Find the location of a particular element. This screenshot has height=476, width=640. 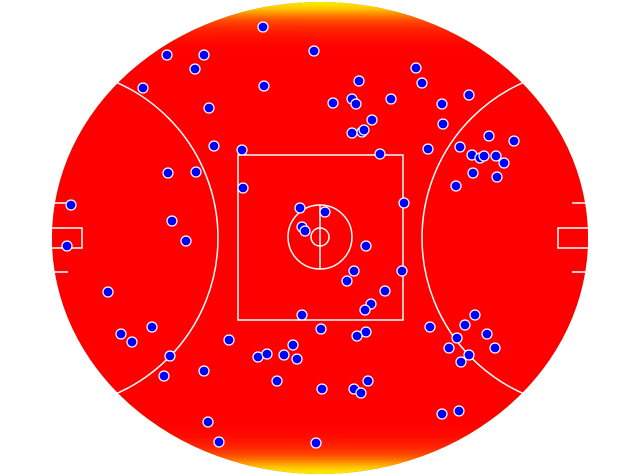

centre-square is located at coordinates (320, 237).